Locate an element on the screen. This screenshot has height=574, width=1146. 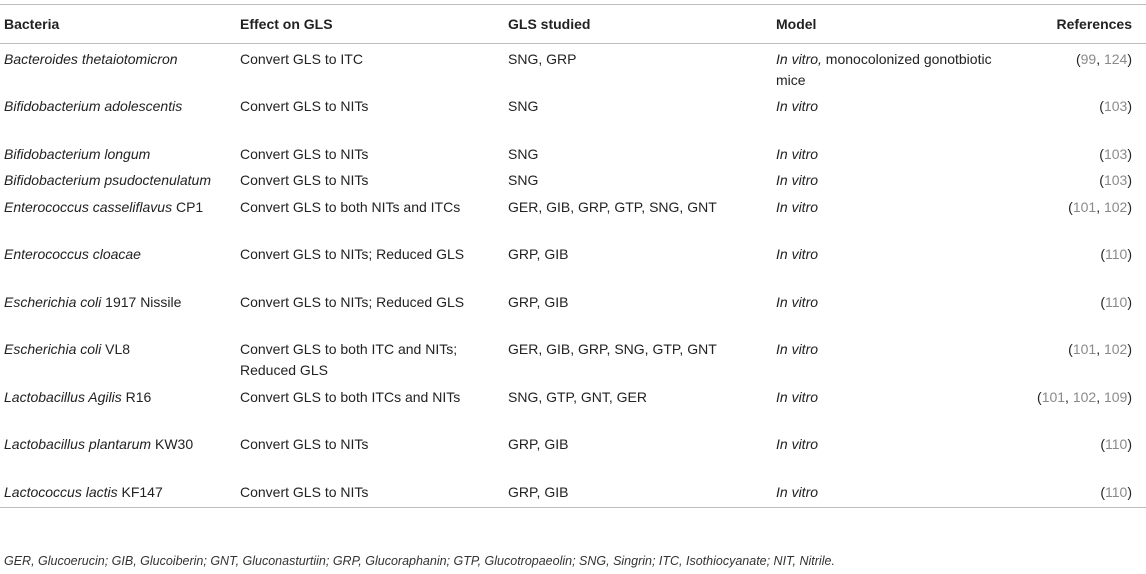
cell-bacteria: Escherichia coli VL8 is located at coordinates (118, 358).